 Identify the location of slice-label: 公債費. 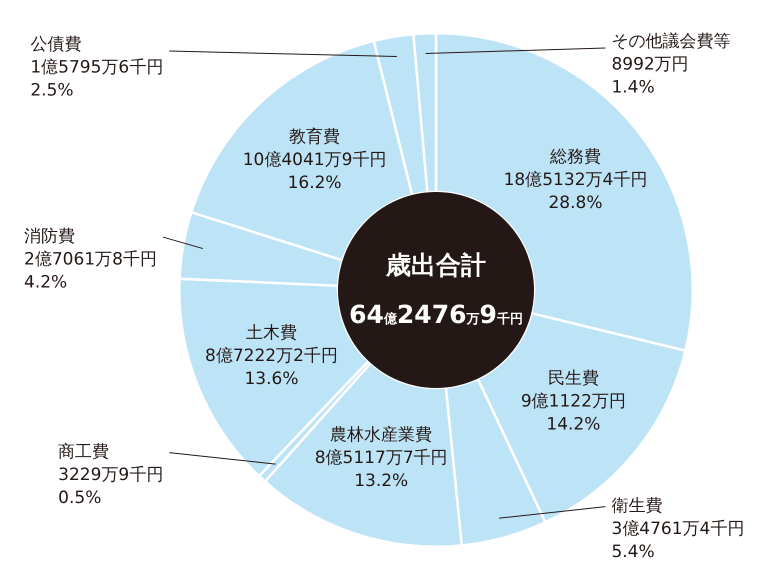
(56, 44).